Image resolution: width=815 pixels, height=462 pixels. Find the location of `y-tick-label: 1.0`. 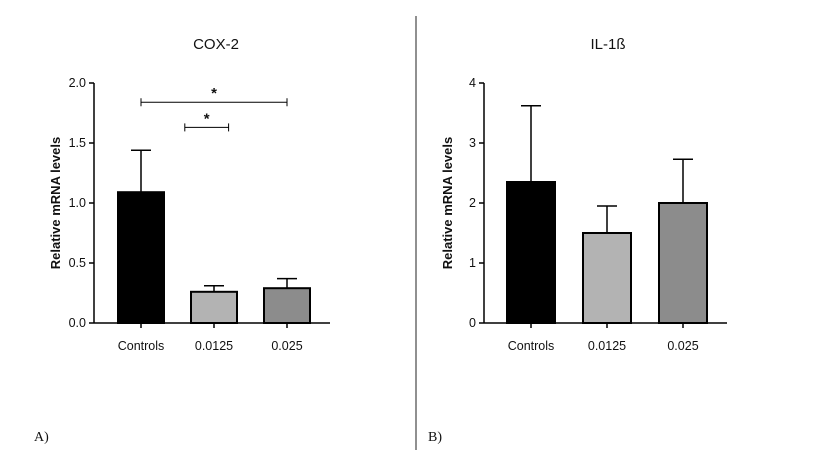

y-tick-label: 1.0 is located at coordinates (77, 203).